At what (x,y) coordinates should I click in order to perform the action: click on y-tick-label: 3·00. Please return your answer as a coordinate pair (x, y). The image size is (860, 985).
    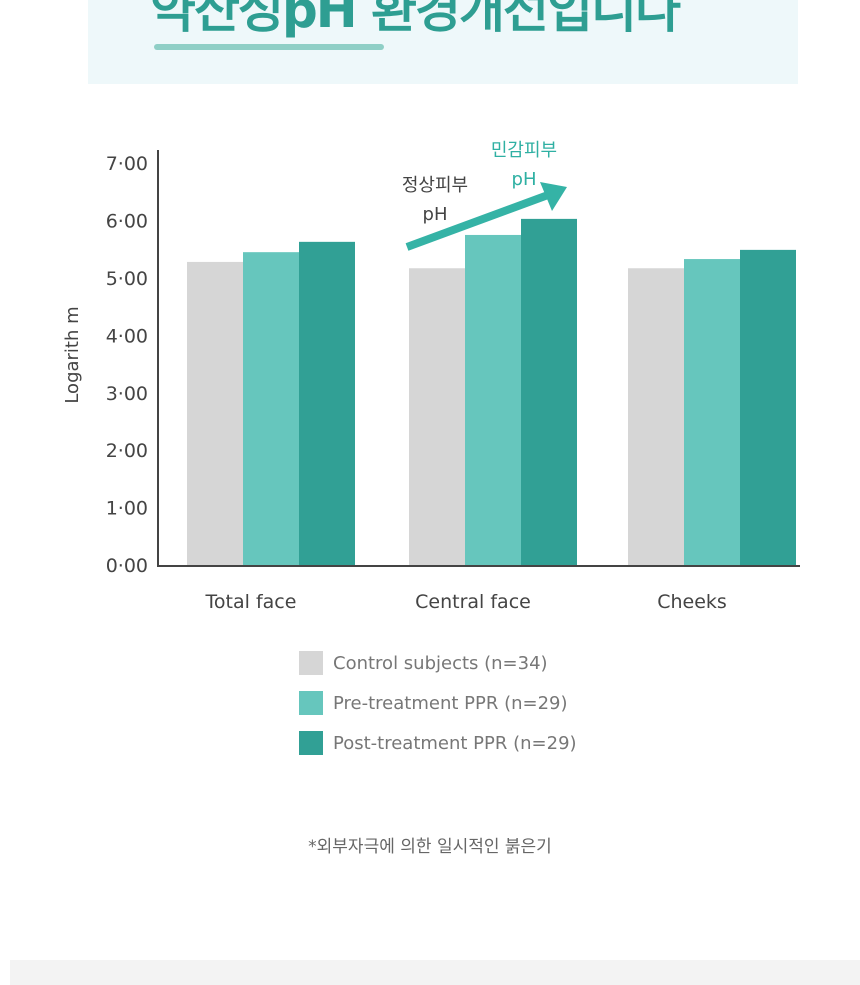
    Looking at the image, I should click on (127, 394).